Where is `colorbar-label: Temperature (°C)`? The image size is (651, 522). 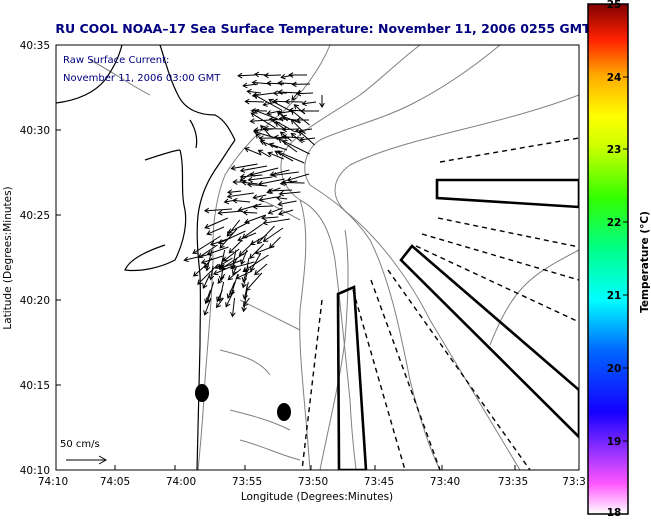
colorbar-label: Temperature (°C) is located at coordinates (645, 262).